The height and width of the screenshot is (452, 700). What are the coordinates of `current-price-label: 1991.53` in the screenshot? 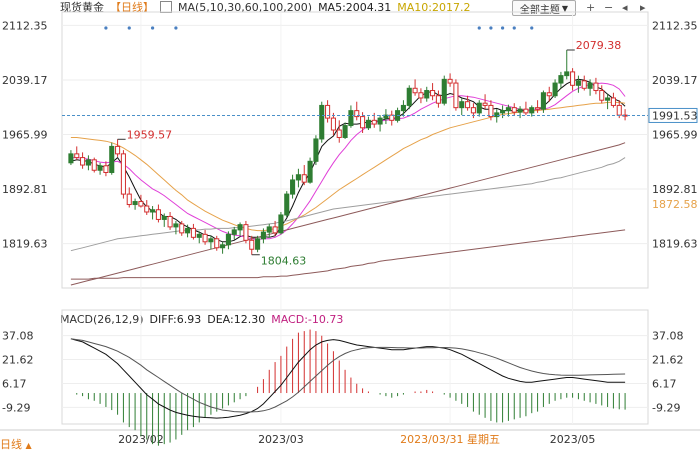 It's located at (675, 115).